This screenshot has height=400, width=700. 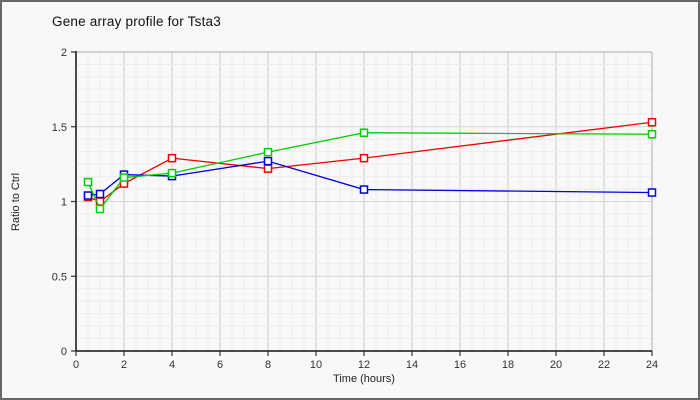 I want to click on y-axis-label: Ratio to Ctrl, so click(x=16, y=202).